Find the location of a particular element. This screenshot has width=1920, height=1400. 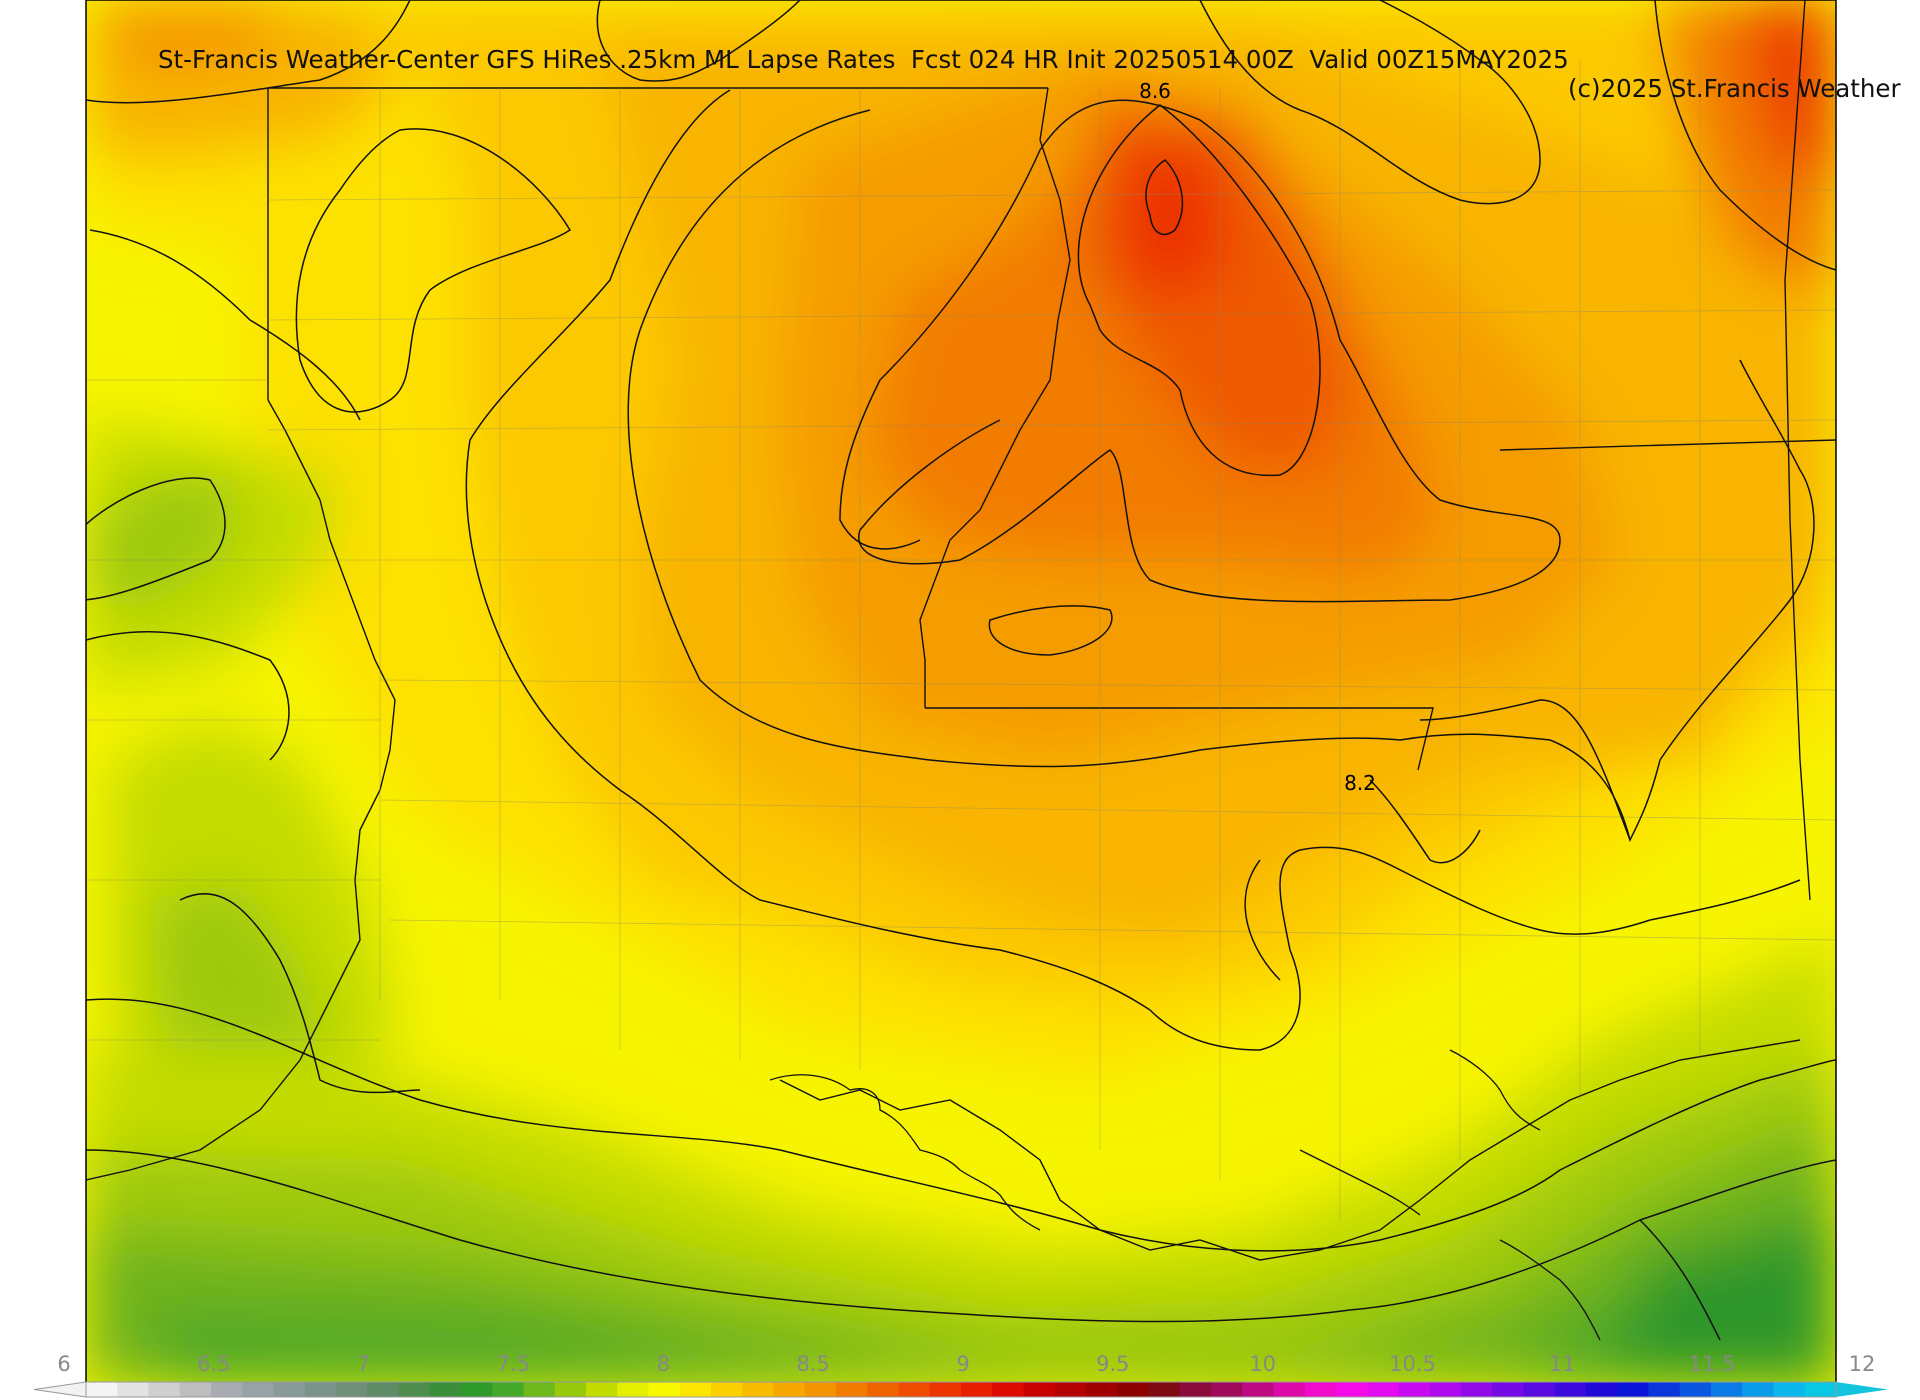

colorbar-tick-label: 6 is located at coordinates (64, 1364).